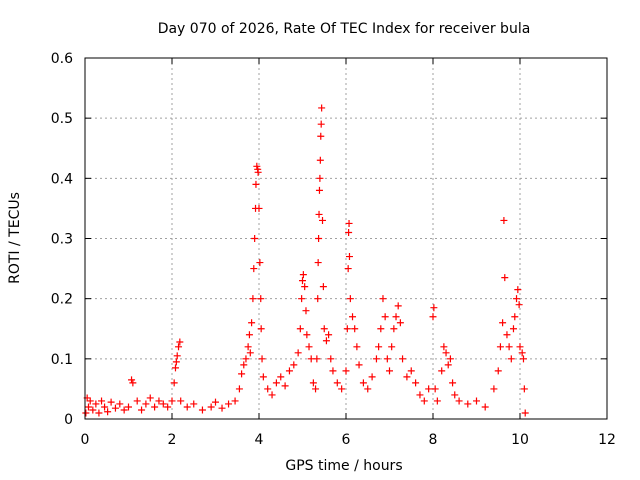 The image size is (640, 480). What do you see at coordinates (62, 300) in the screenshot?
I see `y-tick-label: 0.2` at bounding box center [62, 300].